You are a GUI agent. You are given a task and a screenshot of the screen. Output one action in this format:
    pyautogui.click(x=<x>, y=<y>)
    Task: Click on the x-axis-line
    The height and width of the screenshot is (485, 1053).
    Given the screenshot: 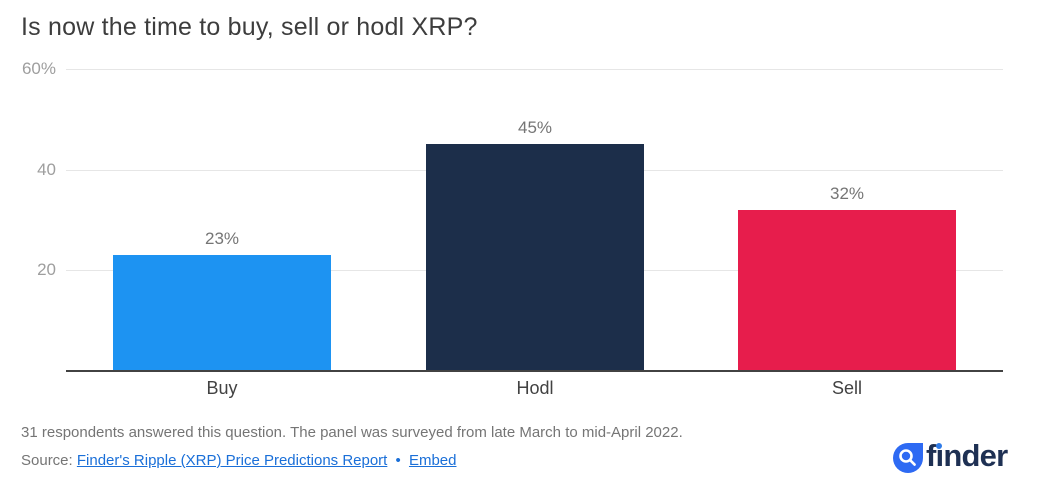 What is the action you would take?
    pyautogui.click(x=534, y=371)
    